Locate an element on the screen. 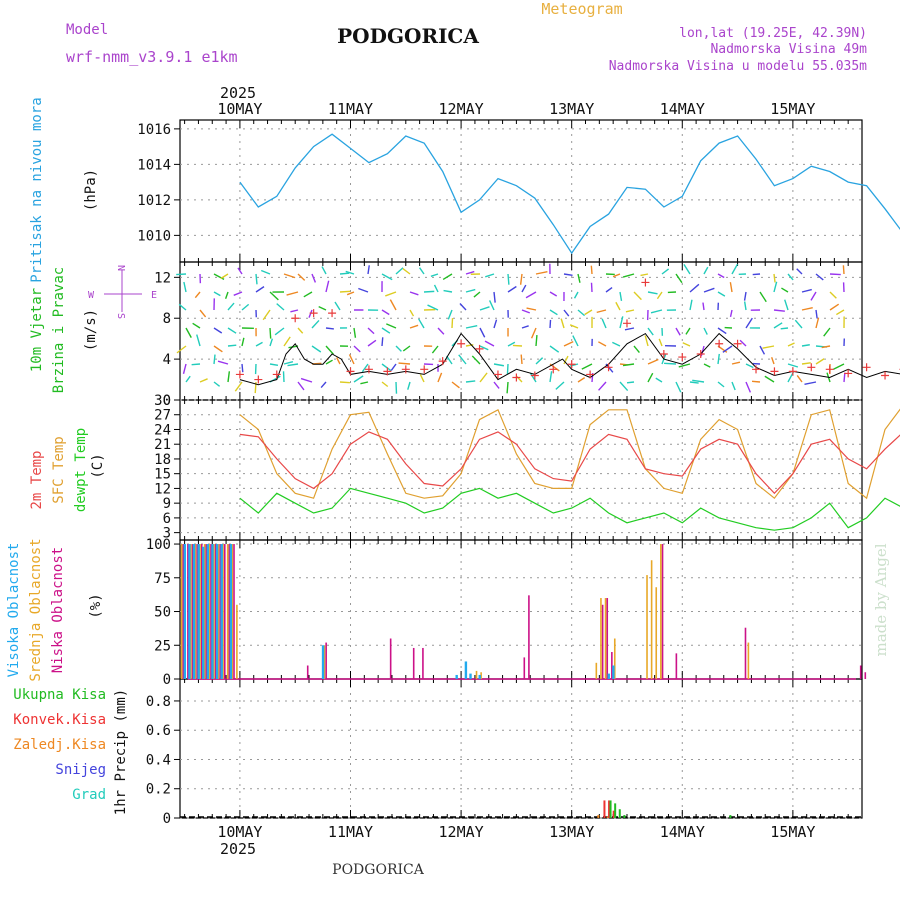 The image size is (900, 900). wind-ylabel-2: Brzina i Pravac is located at coordinates (59, 330).